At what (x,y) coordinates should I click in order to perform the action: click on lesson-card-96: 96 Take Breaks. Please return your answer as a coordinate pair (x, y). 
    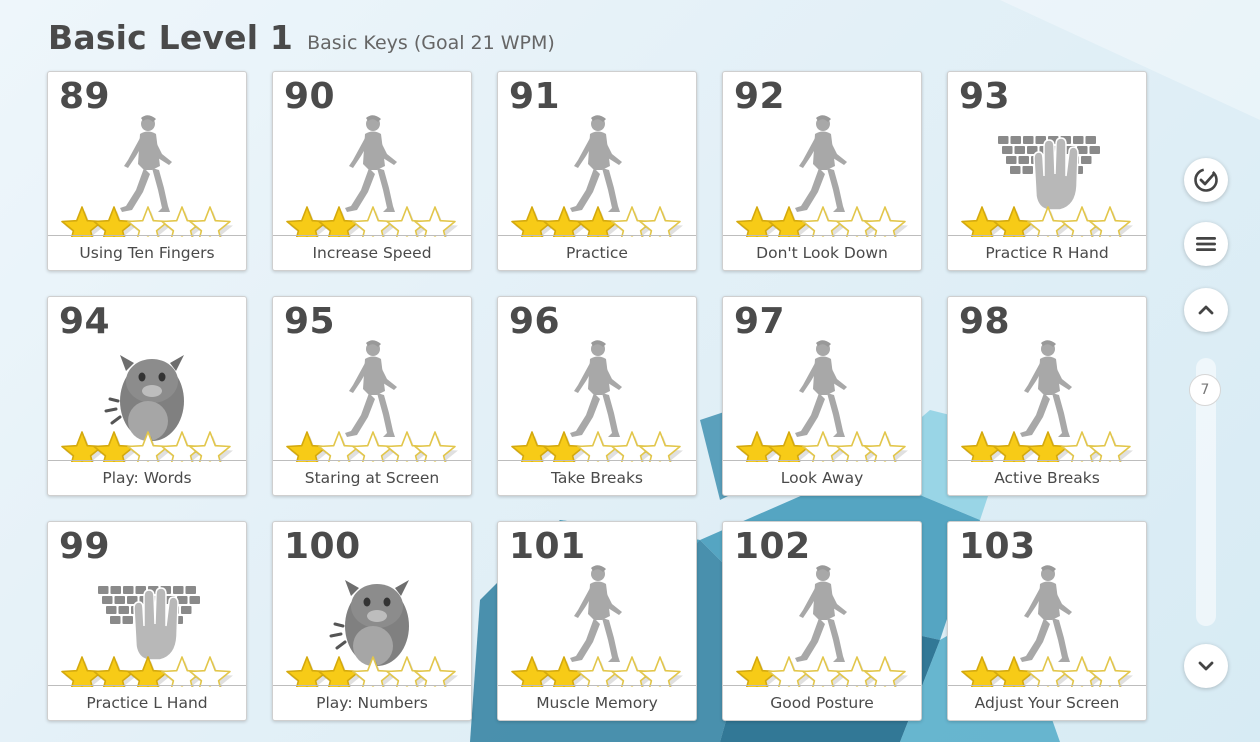
    Looking at the image, I should click on (597, 396).